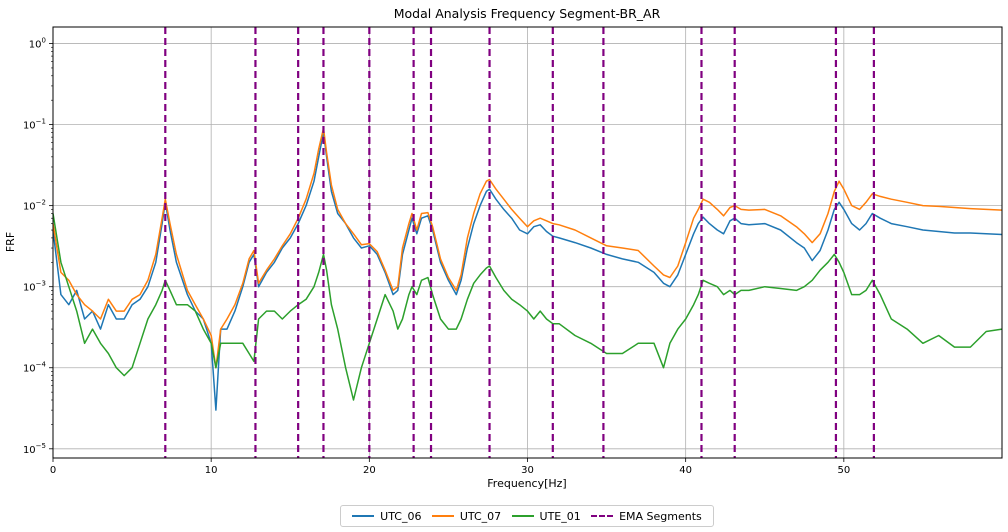  I want to click on legend-item-utc-06: UTC_06, so click(386, 516).